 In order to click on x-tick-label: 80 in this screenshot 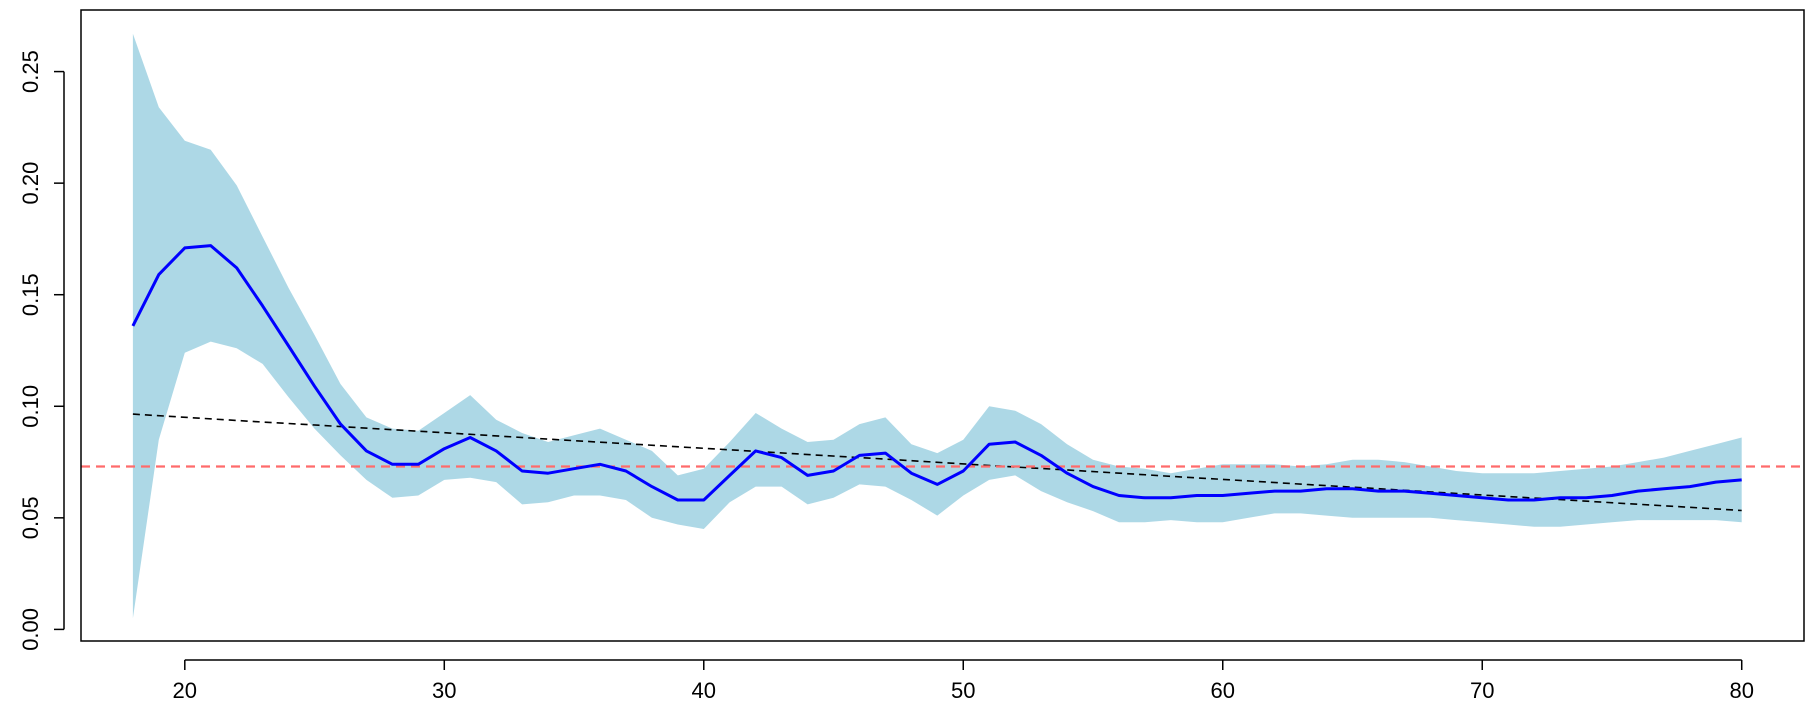, I will do `click(1741, 690)`.